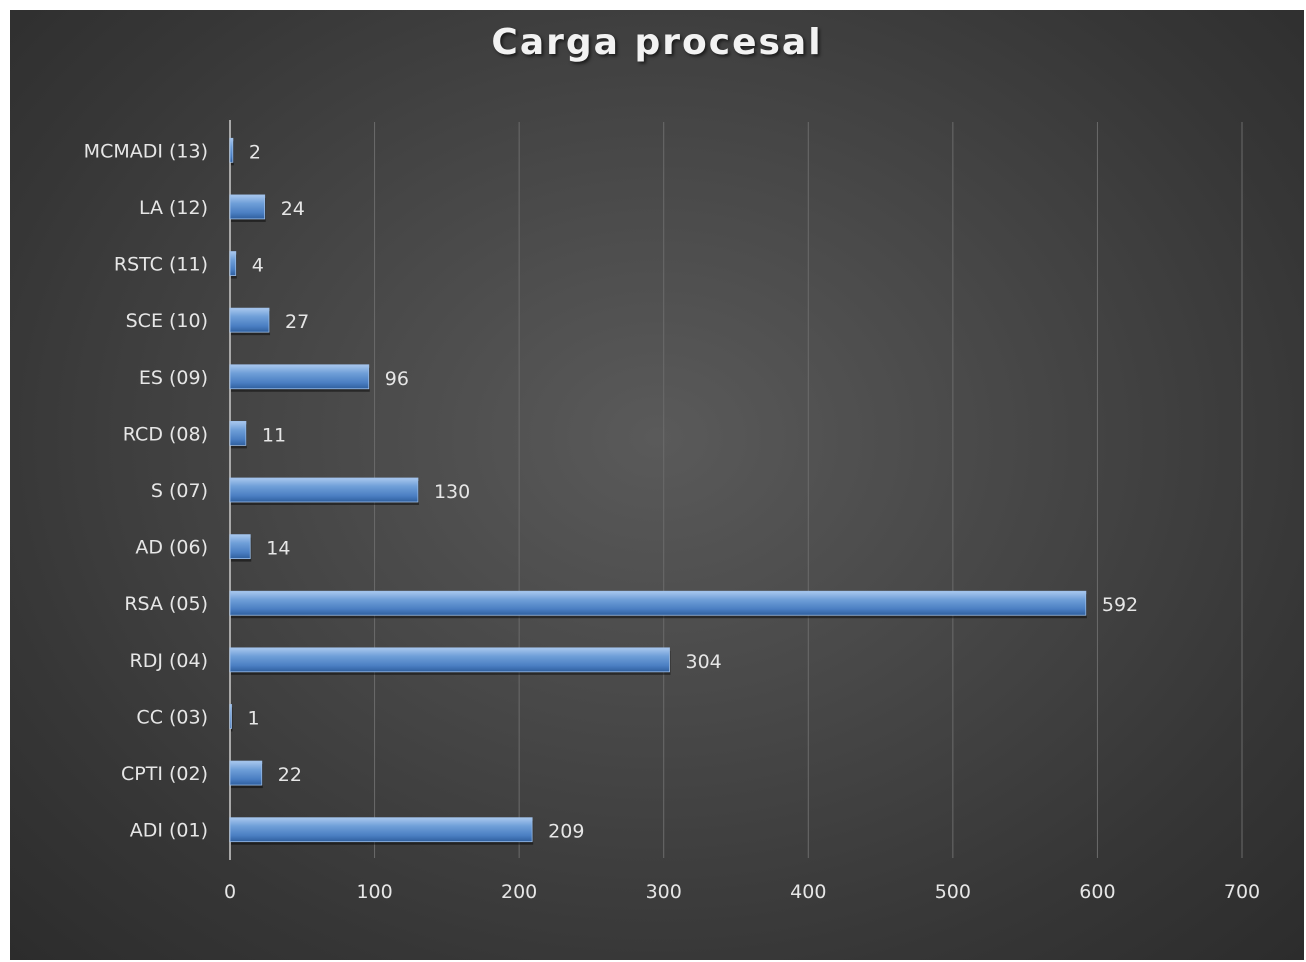  What do you see at coordinates (519, 892) in the screenshot?
I see `x-tick-label: 200` at bounding box center [519, 892].